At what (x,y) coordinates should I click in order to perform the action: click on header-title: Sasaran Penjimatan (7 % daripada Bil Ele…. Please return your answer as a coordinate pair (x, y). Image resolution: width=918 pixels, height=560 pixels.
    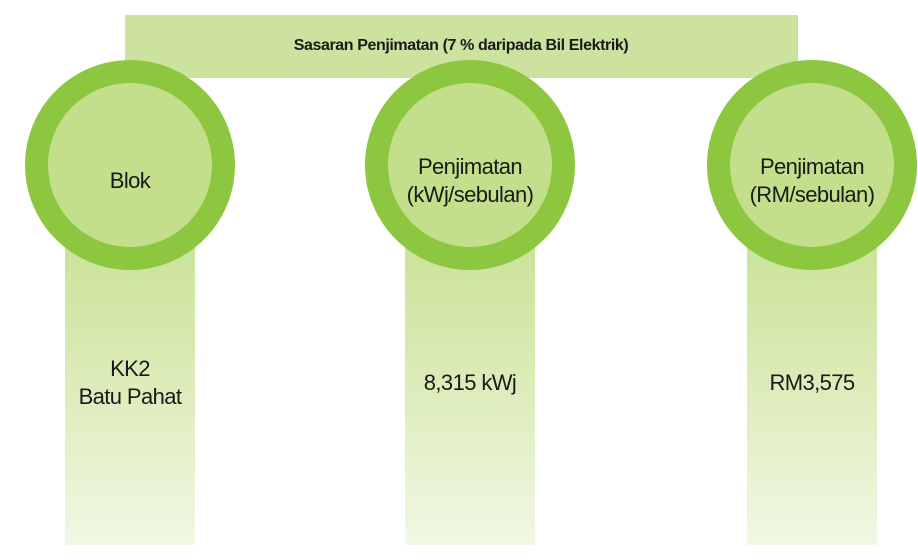
    Looking at the image, I should click on (461, 45).